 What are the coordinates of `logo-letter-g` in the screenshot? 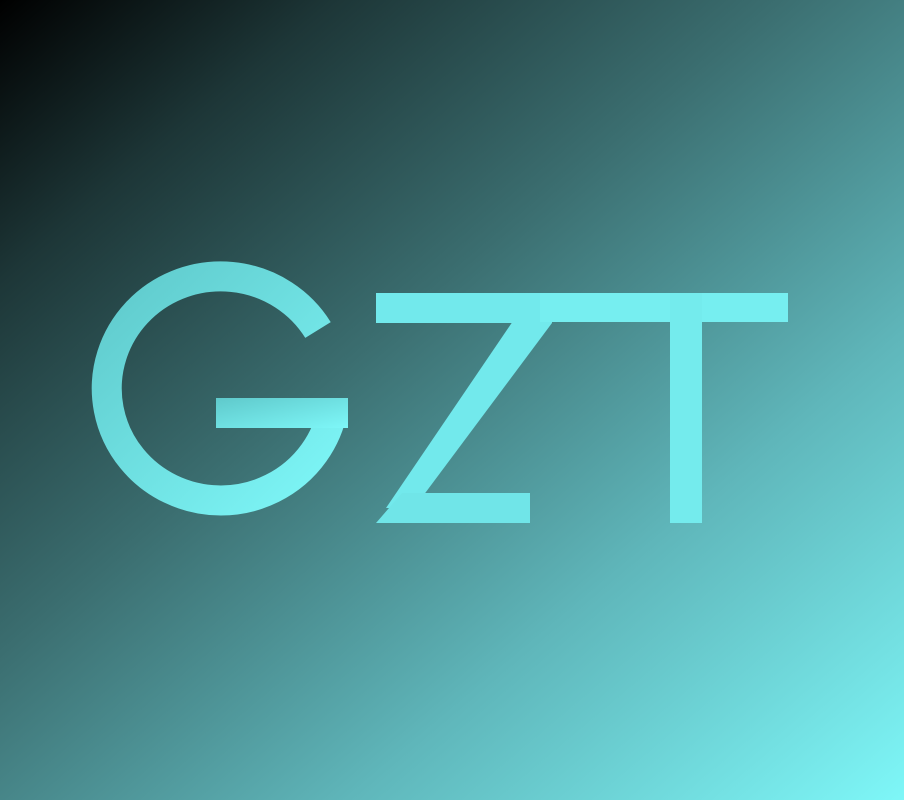 It's located at (219, 388).